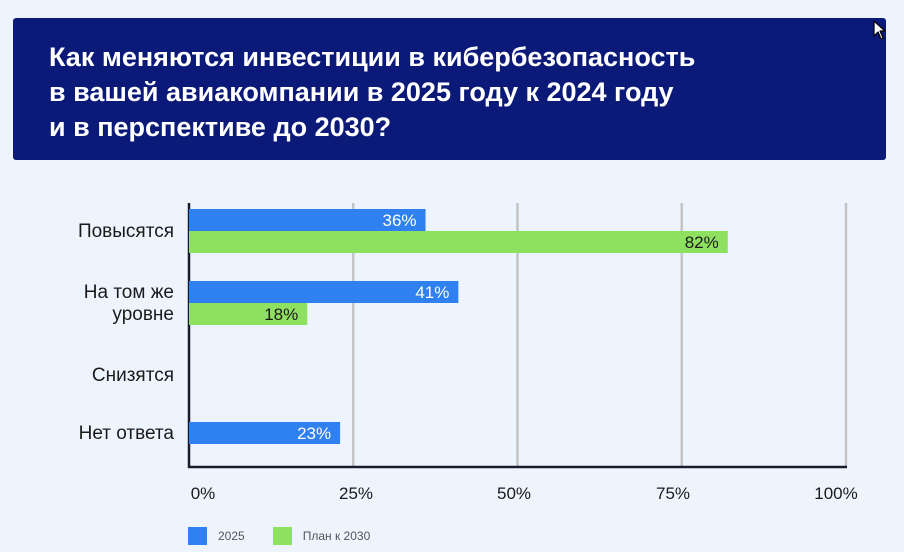 The image size is (904, 552). Describe the element at coordinates (314, 433) in the screenshot. I see `data-label-2025-3: 23%` at that location.